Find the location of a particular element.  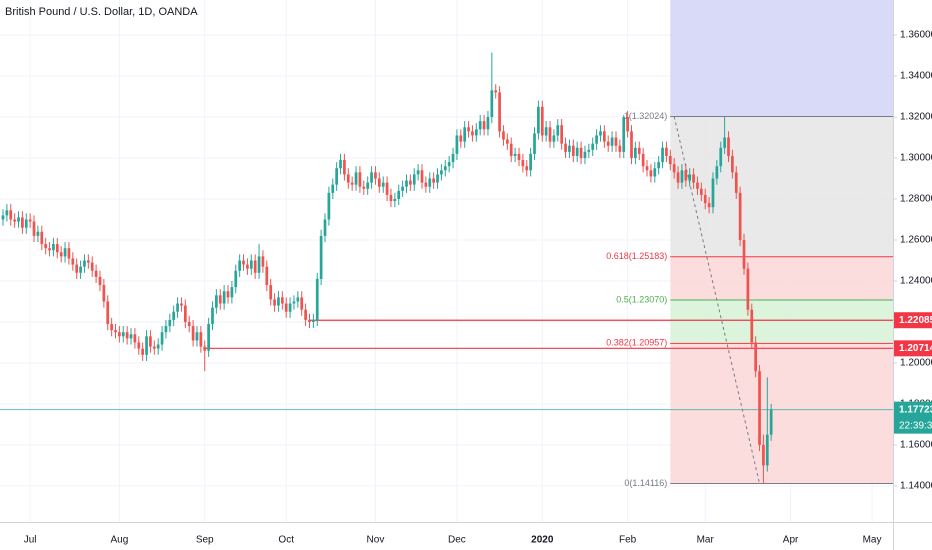

y-tick-label: 1.30000 is located at coordinates (916, 158).